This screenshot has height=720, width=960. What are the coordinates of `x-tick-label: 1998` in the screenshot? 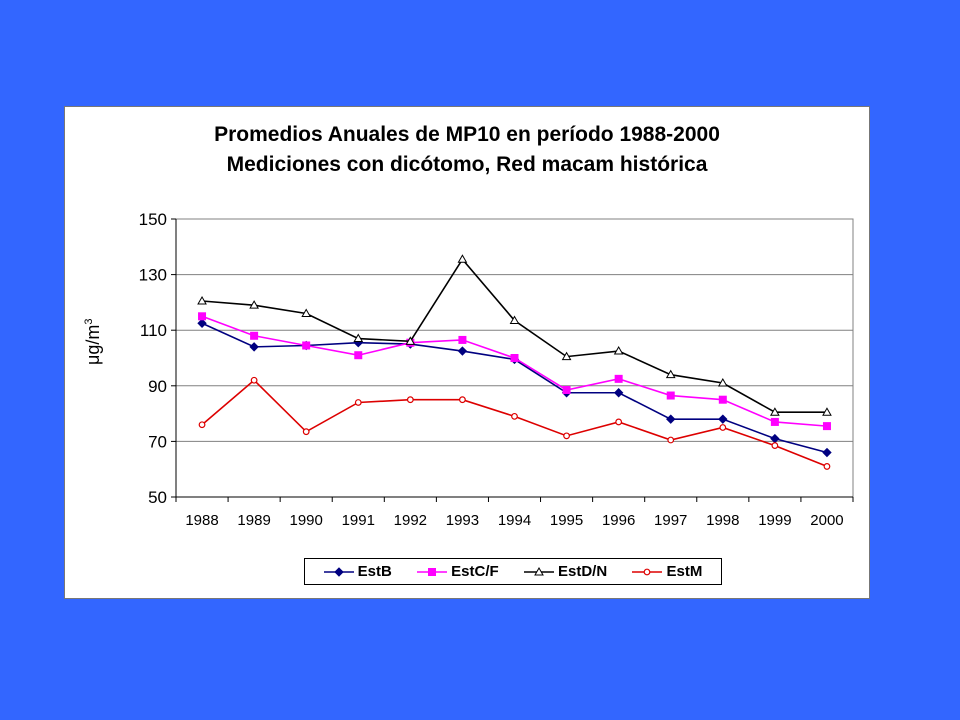 It's located at (722, 520).